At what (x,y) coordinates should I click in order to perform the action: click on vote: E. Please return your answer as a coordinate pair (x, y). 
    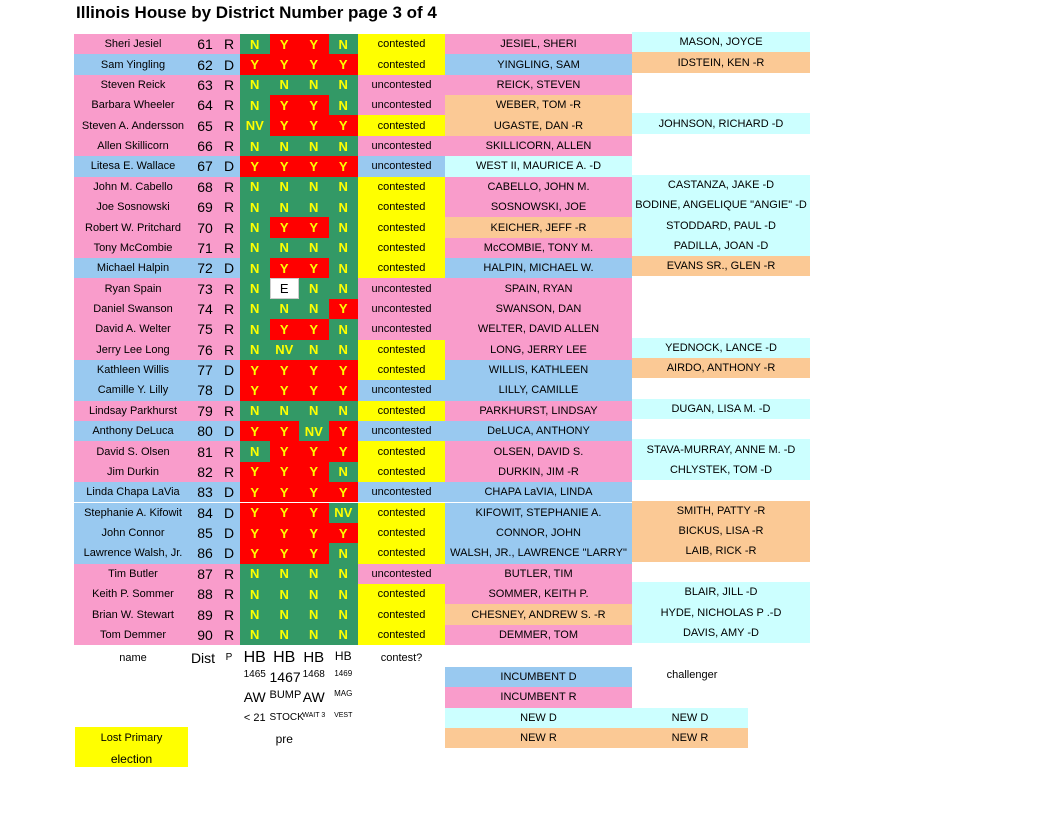
    Looking at the image, I should click on (284, 288).